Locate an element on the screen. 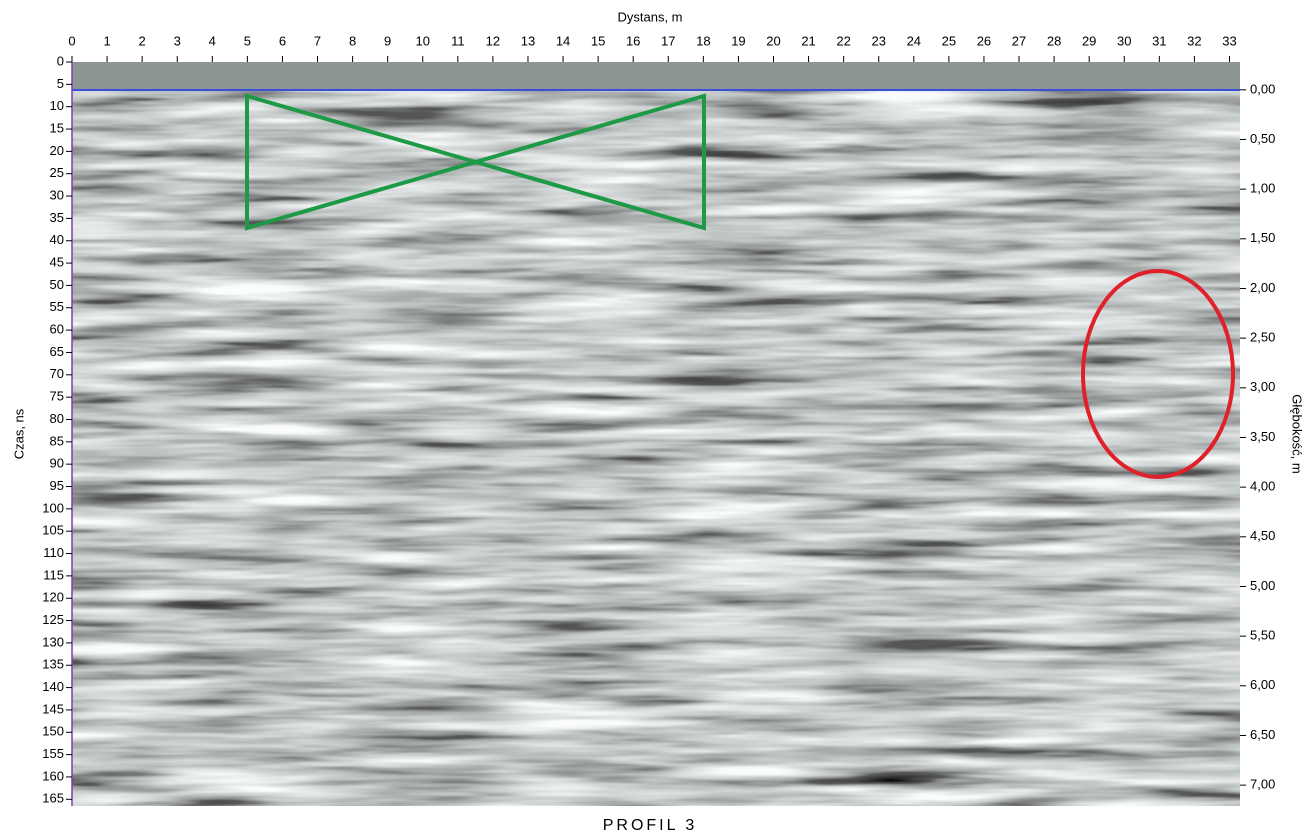 Image resolution: width=1307 pixels, height=836 pixels. x-tick-label: 21 is located at coordinates (808, 40).